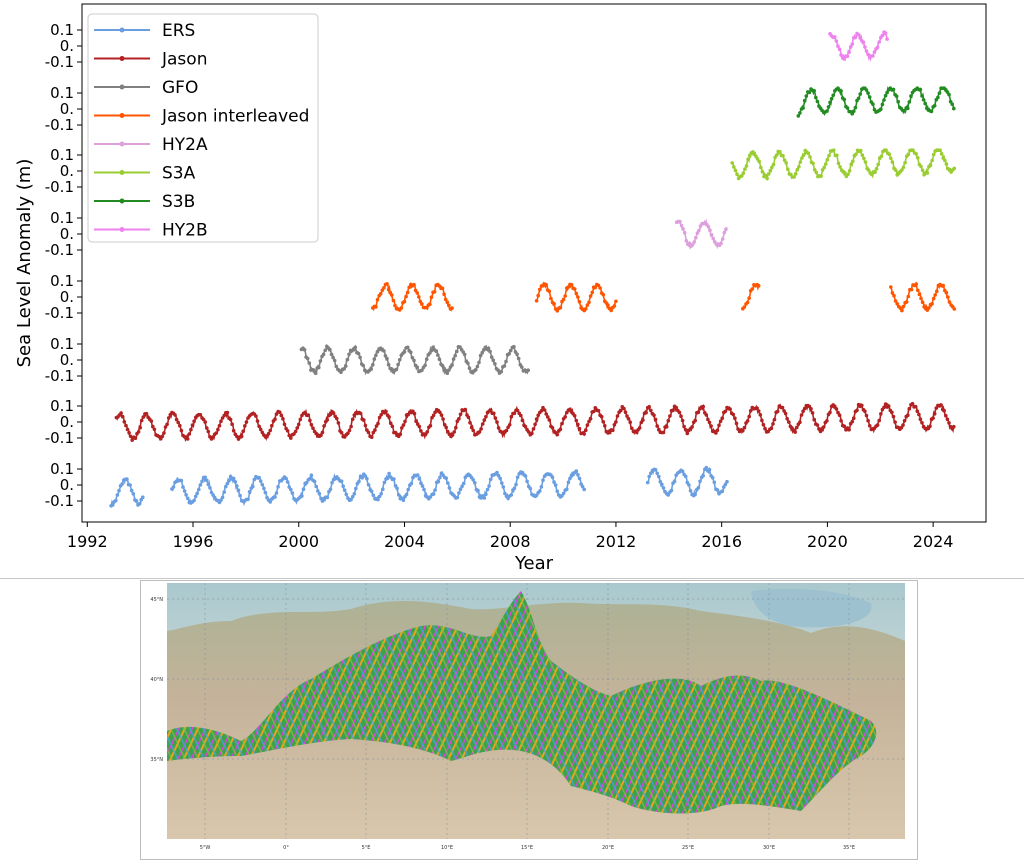 The width and height of the screenshot is (1024, 865). Describe the element at coordinates (510, 541) in the screenshot. I see `x-tick-label: 2008` at that location.